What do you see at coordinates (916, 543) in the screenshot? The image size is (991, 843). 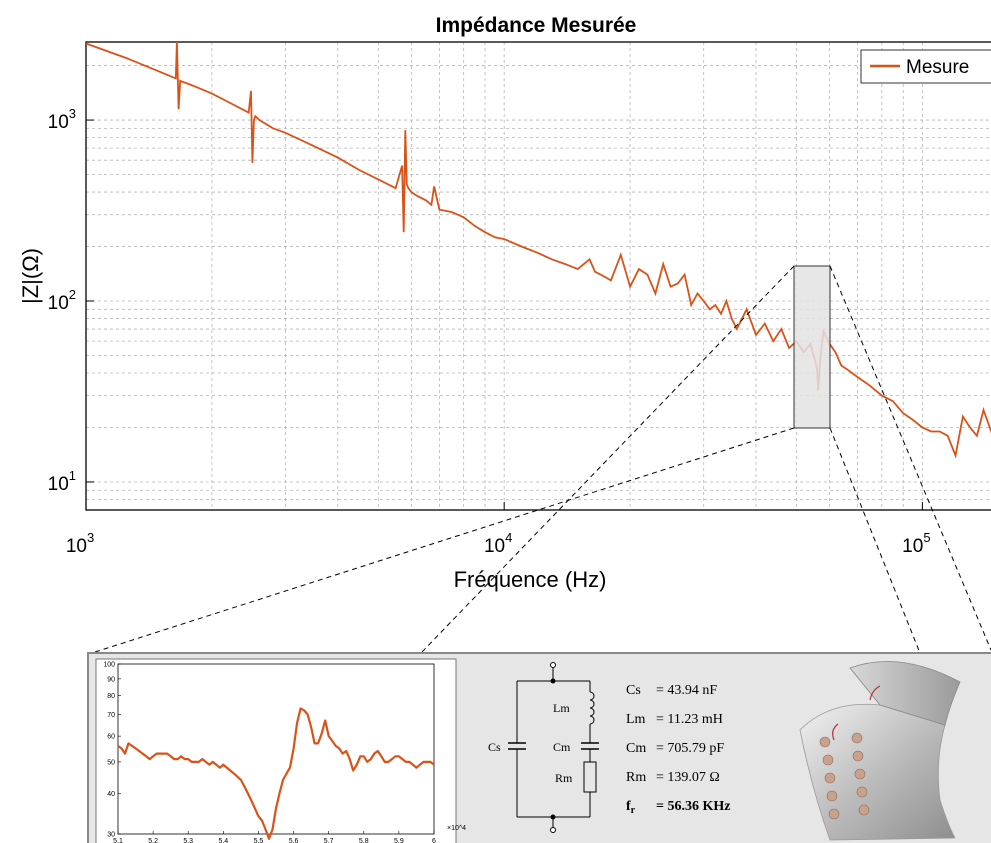 I see `x-tick-label: 10⁵` at bounding box center [916, 543].